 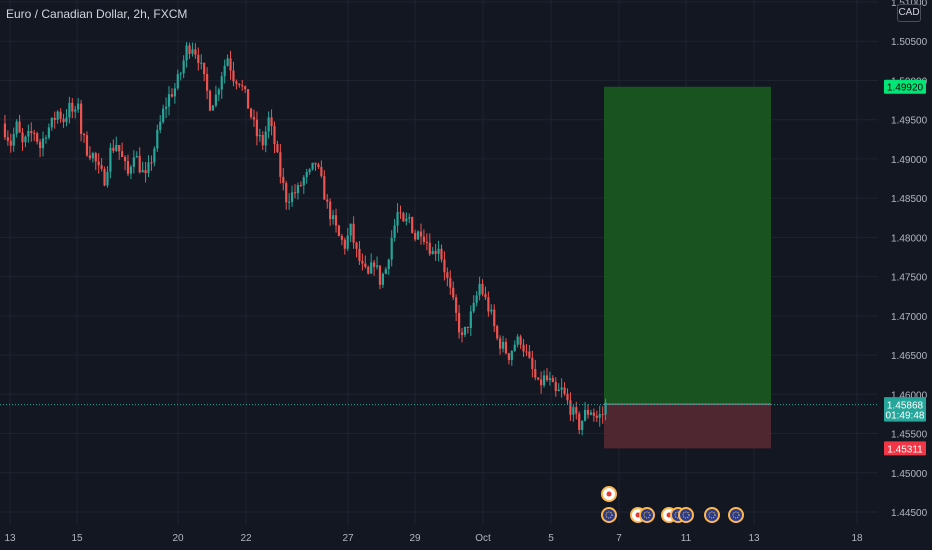 What do you see at coordinates (246, 538) in the screenshot?
I see `x-tick-label: 22` at bounding box center [246, 538].